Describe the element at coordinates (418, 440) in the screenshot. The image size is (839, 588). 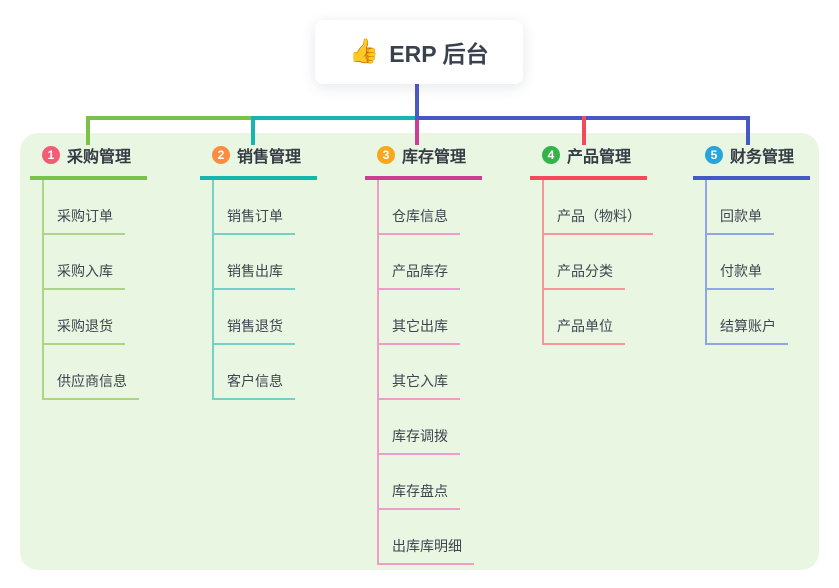
I see `child-node: 库存调拨` at that location.